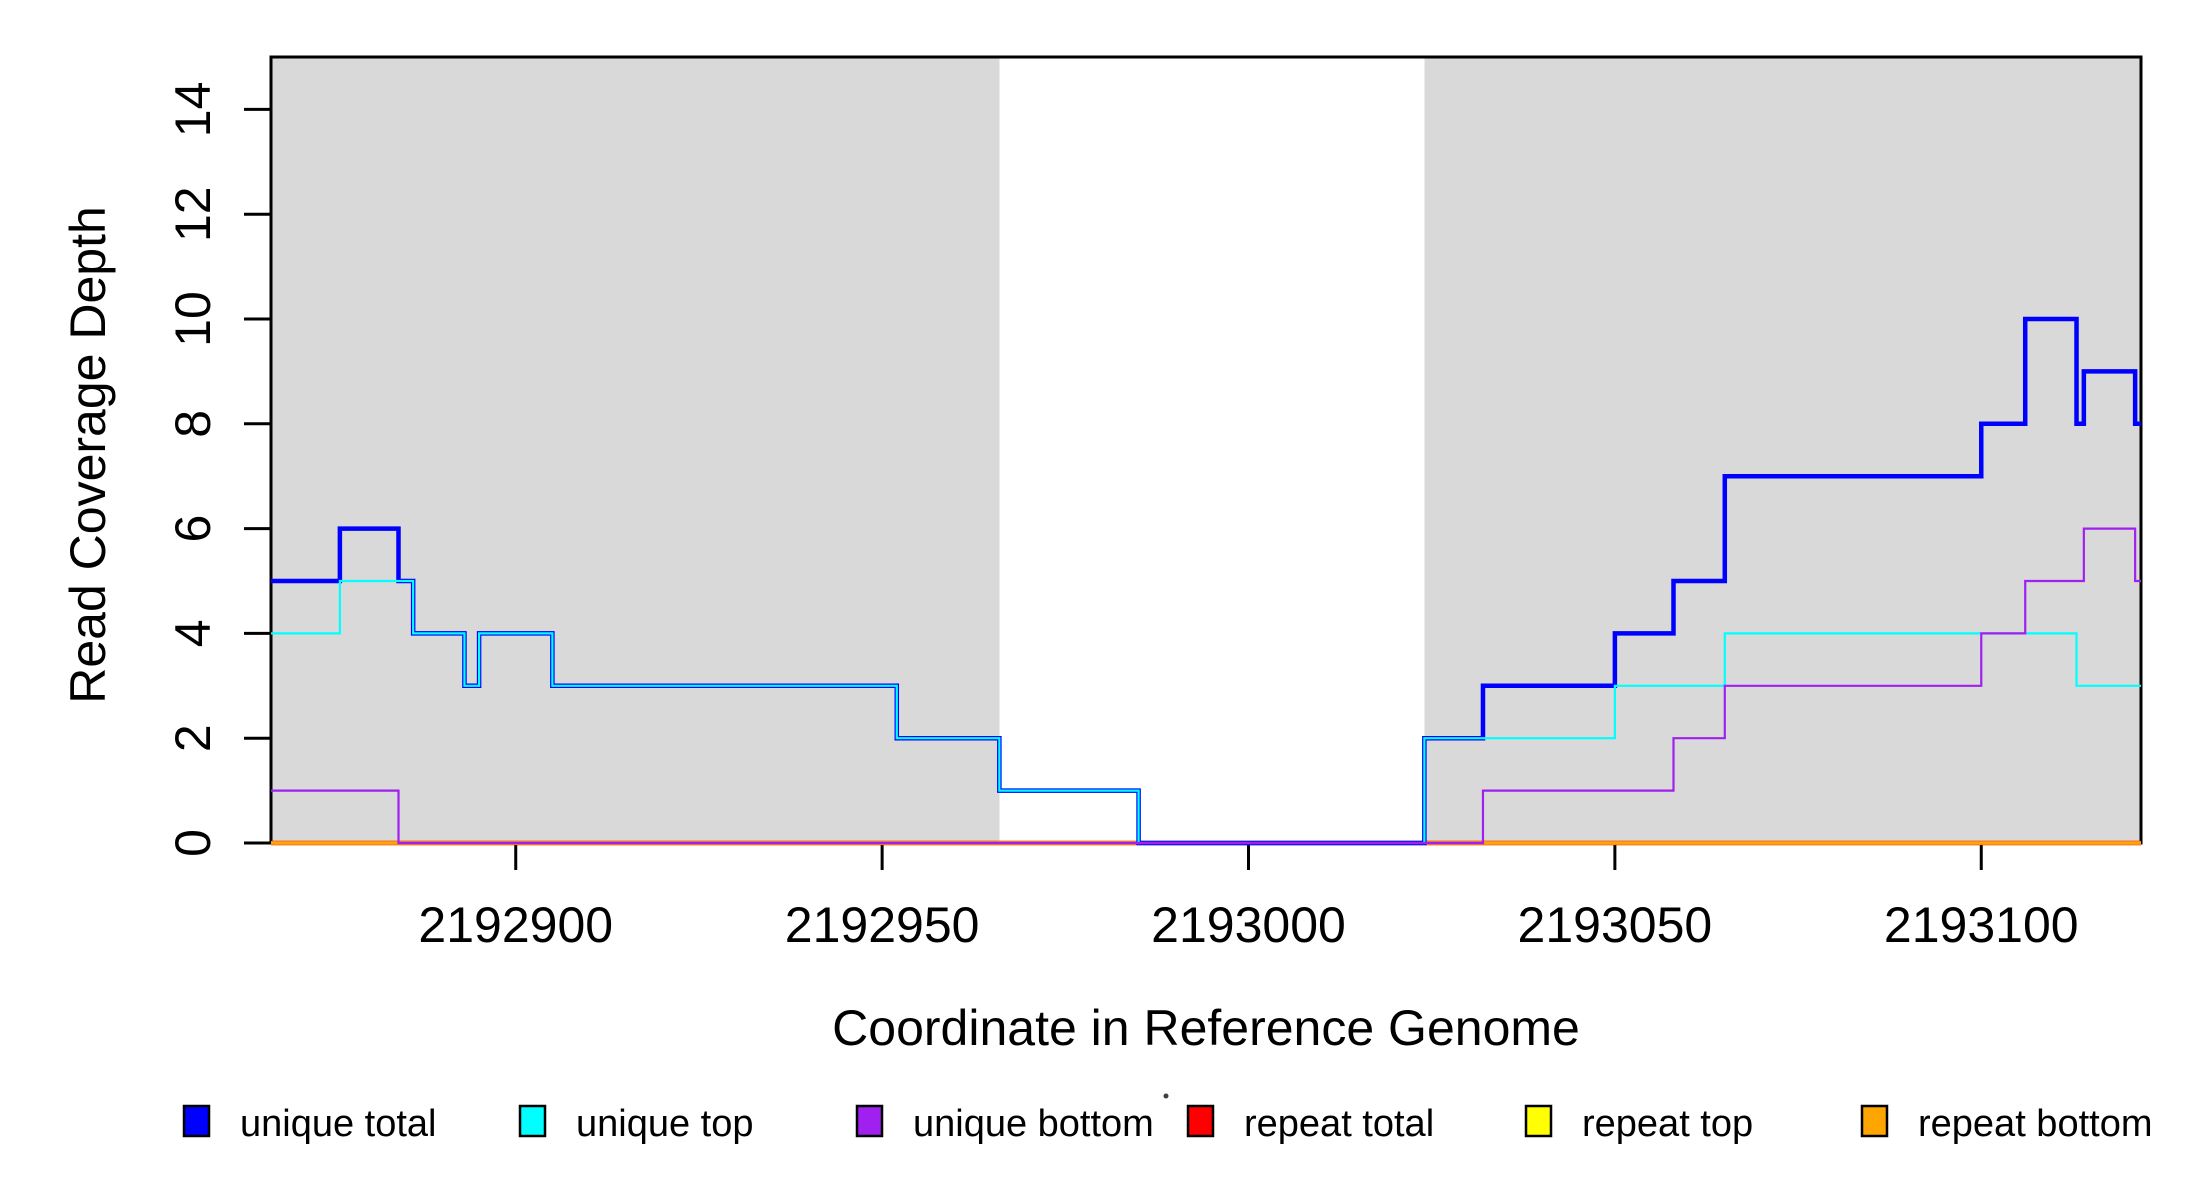 The width and height of the screenshot is (2200, 1200). I want to click on x-tick-label: 2193100, so click(1981, 925).